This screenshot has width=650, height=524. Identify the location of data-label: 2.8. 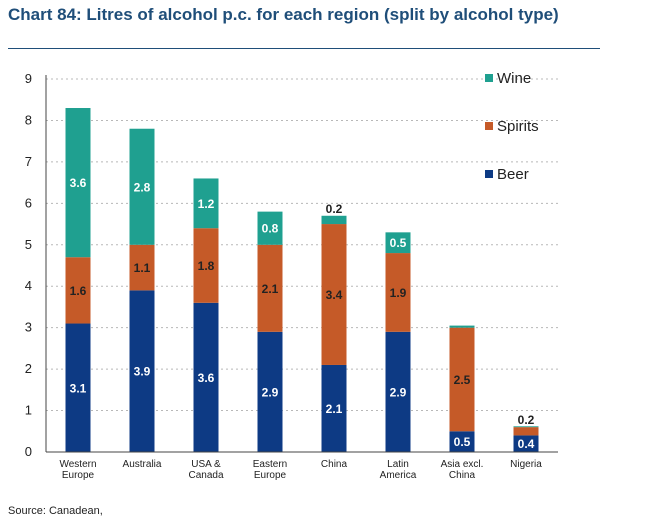
(142, 187).